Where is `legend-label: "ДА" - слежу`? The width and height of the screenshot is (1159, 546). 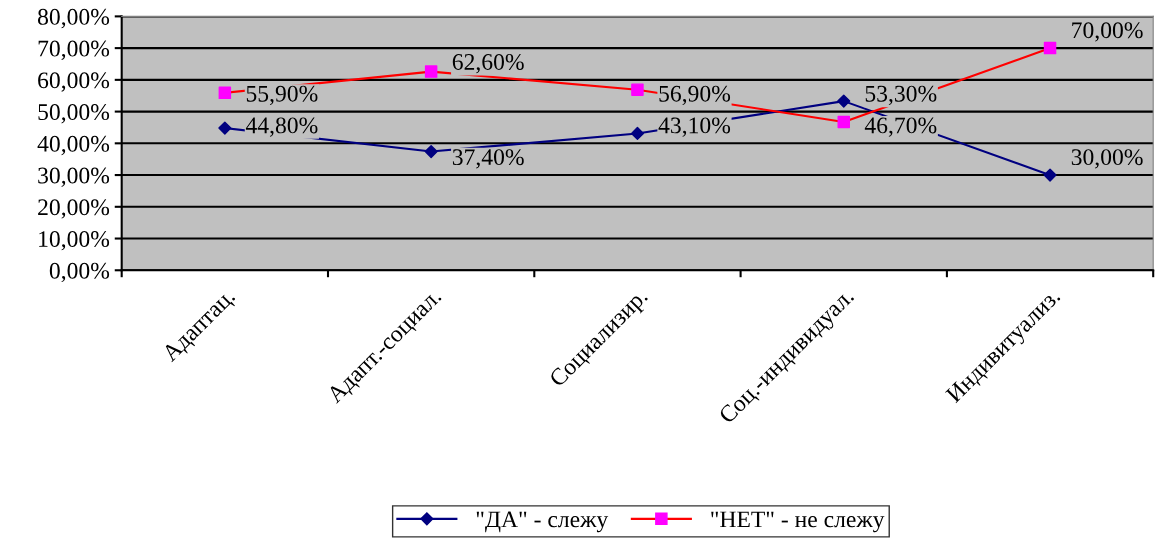 legend-label: "ДА" - слежу is located at coordinates (542, 522).